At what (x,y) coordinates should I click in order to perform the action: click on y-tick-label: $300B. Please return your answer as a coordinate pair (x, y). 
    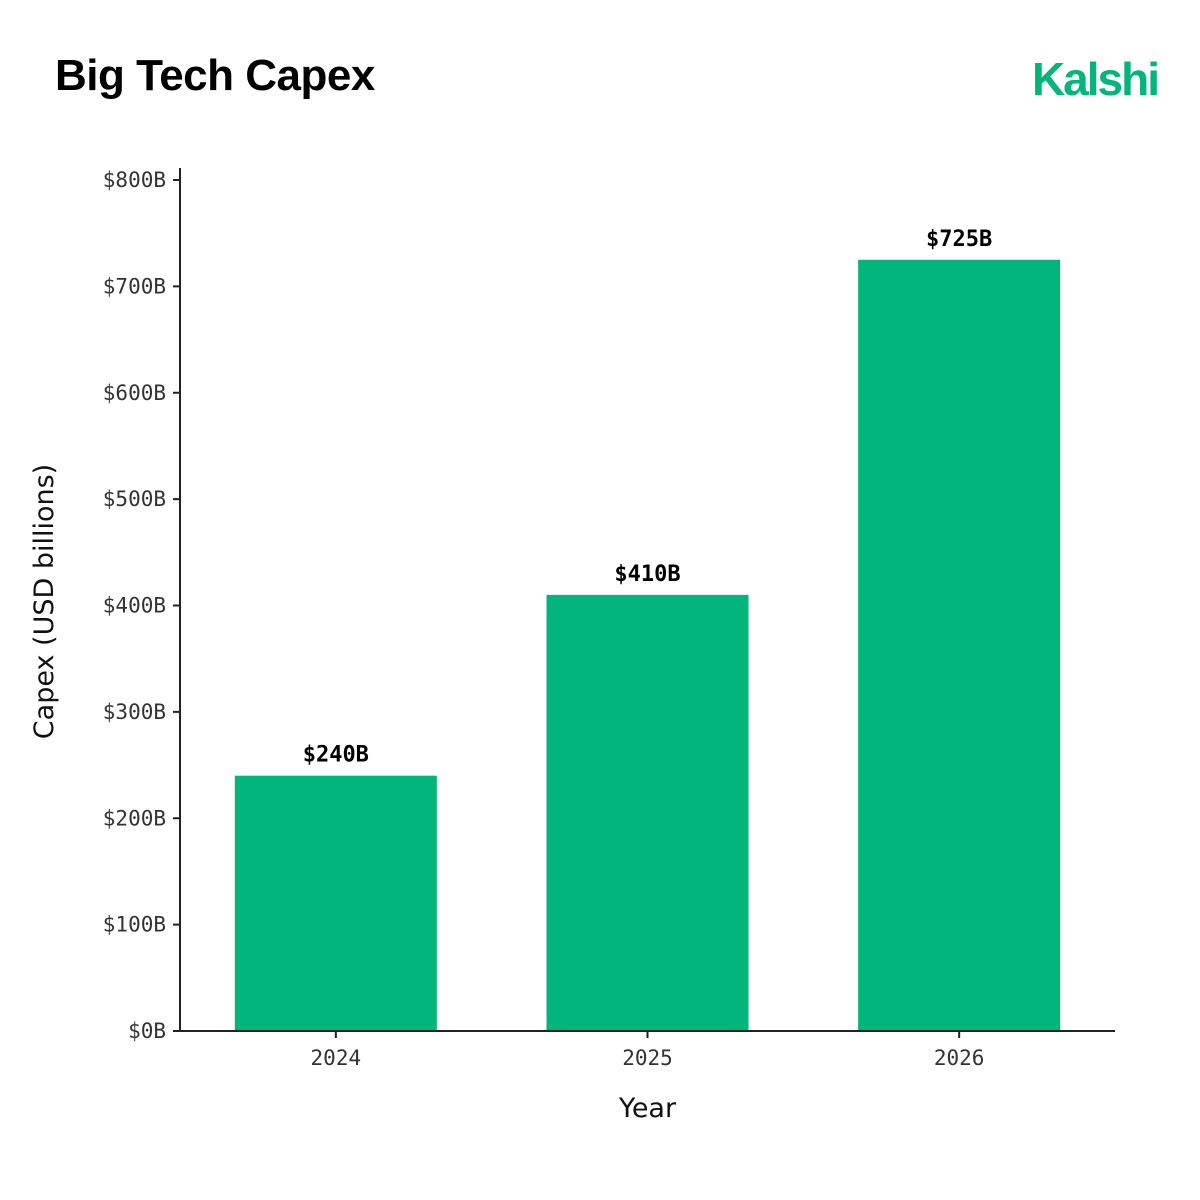
    Looking at the image, I should click on (134, 712).